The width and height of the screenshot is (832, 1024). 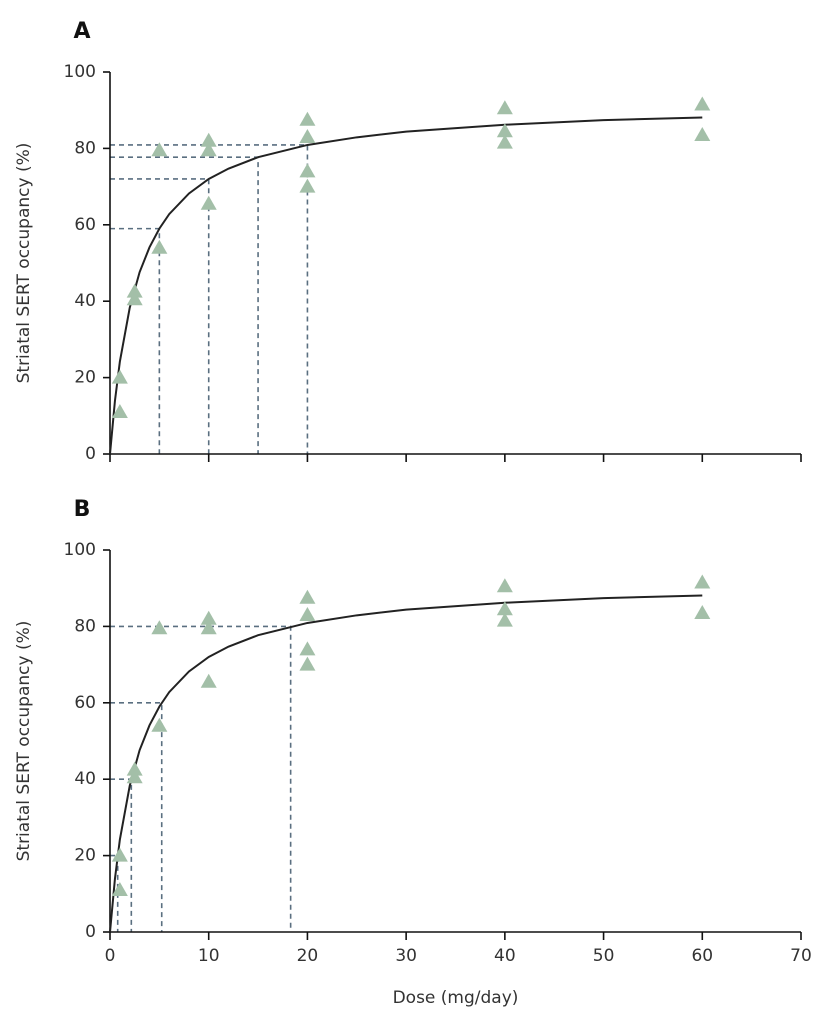 What do you see at coordinates (505, 956) in the screenshot?
I see `x-tick-label: 40` at bounding box center [505, 956].